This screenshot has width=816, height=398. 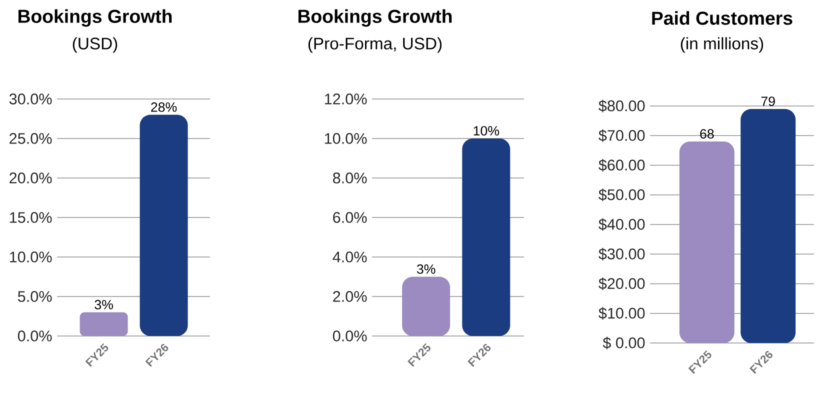 I want to click on y-tick-label: 20.0%, so click(x=31, y=178).